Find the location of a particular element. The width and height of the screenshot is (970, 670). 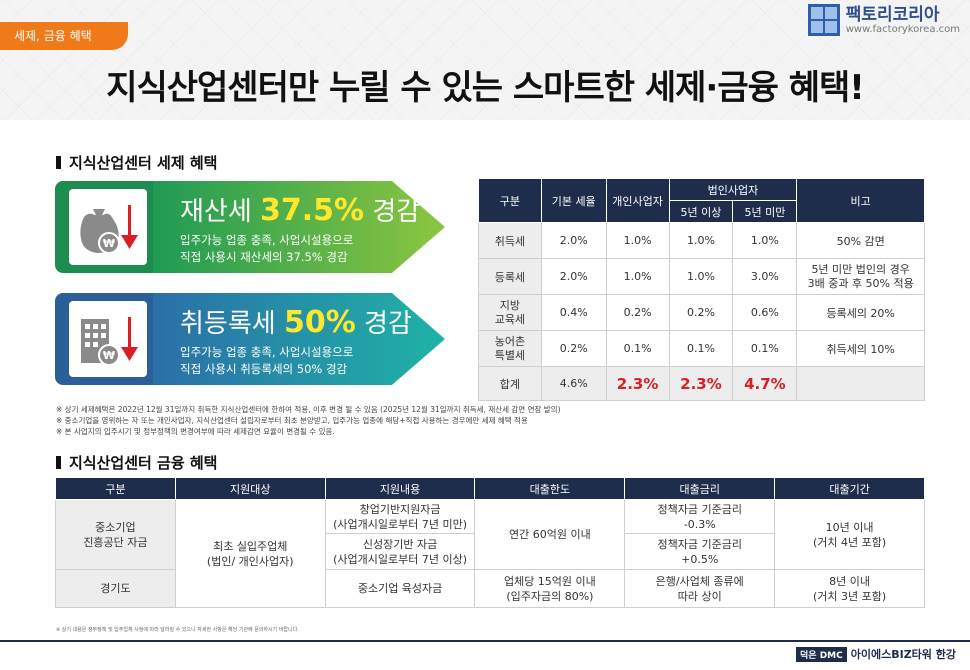

header-over5: 5년 이상 is located at coordinates (701, 211).